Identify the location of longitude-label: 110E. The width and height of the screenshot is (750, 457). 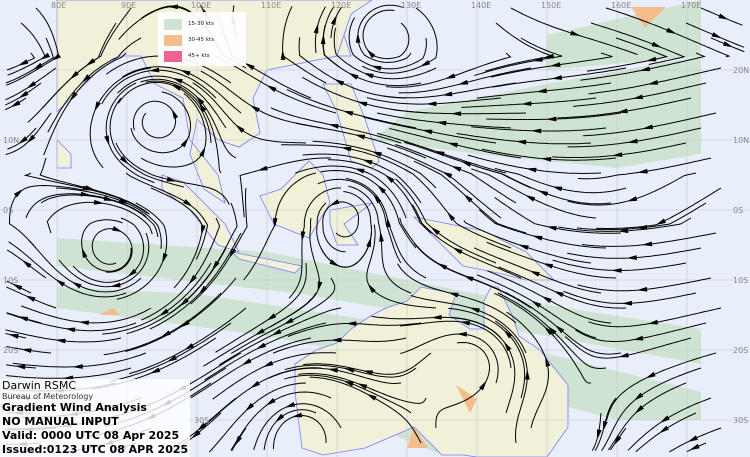
(271, 5).